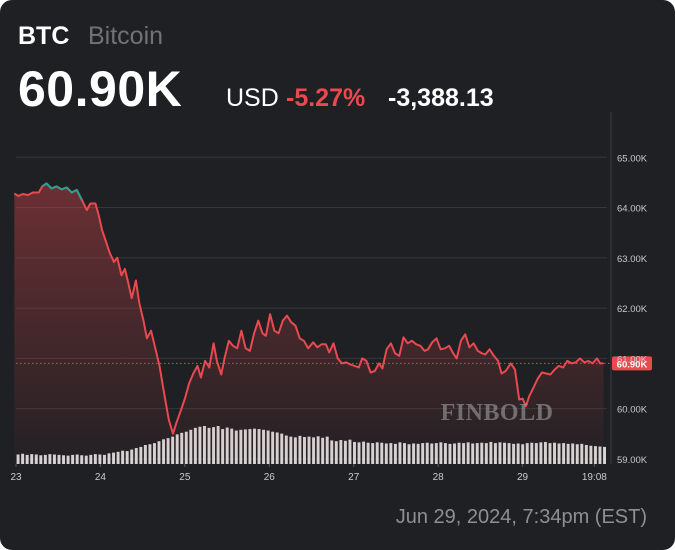  I want to click on y-tick-label: 62.00K, so click(632, 309).